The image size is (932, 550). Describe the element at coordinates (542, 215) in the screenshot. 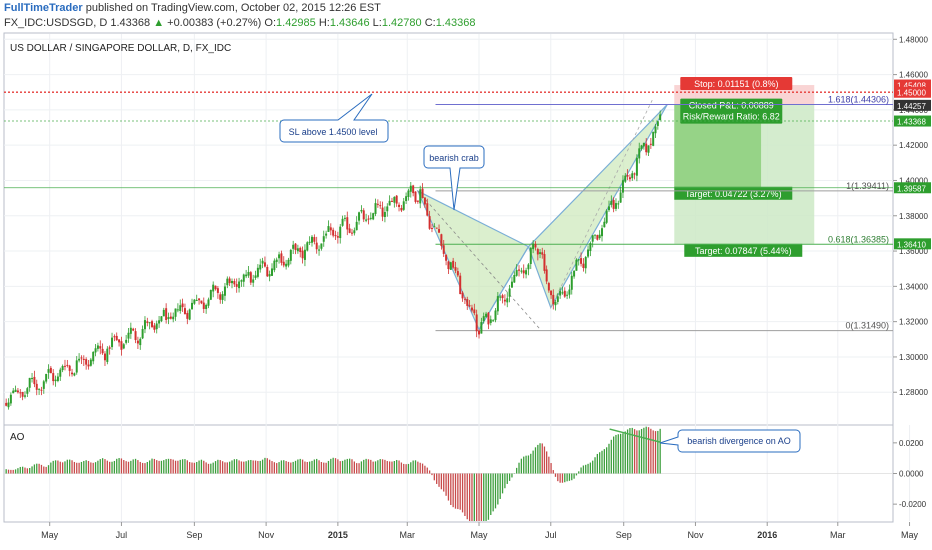

I see `crab-pattern` at that location.